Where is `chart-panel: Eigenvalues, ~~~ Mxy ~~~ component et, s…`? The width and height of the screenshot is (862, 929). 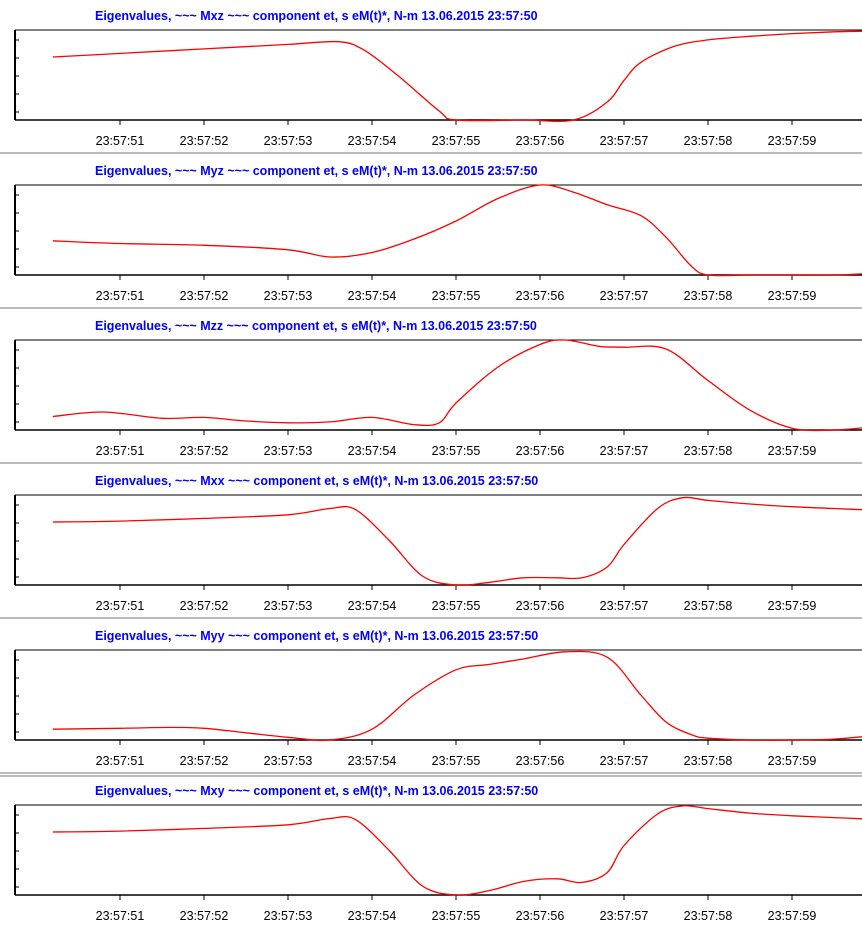
chart-panel: Eigenvalues, ~~~ Mxy ~~~ component et, s… is located at coordinates (438, 853).